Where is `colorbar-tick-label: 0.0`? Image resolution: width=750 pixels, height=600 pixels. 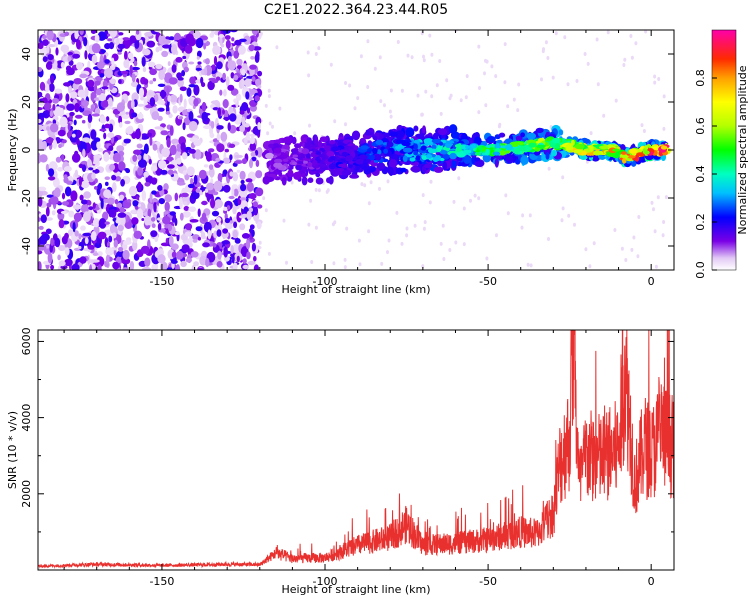 colorbar-tick-label: 0.0 is located at coordinates (700, 270).